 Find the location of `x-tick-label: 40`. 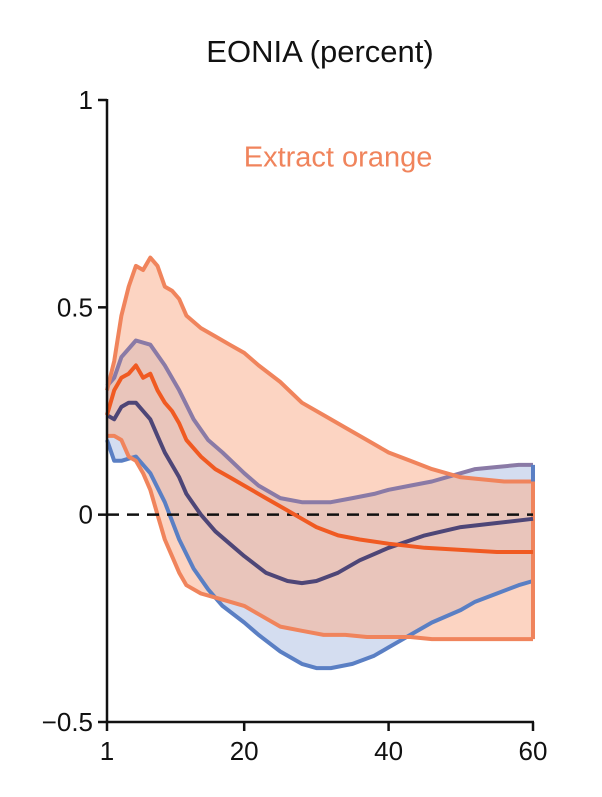

x-tick-label: 40 is located at coordinates (388, 751).